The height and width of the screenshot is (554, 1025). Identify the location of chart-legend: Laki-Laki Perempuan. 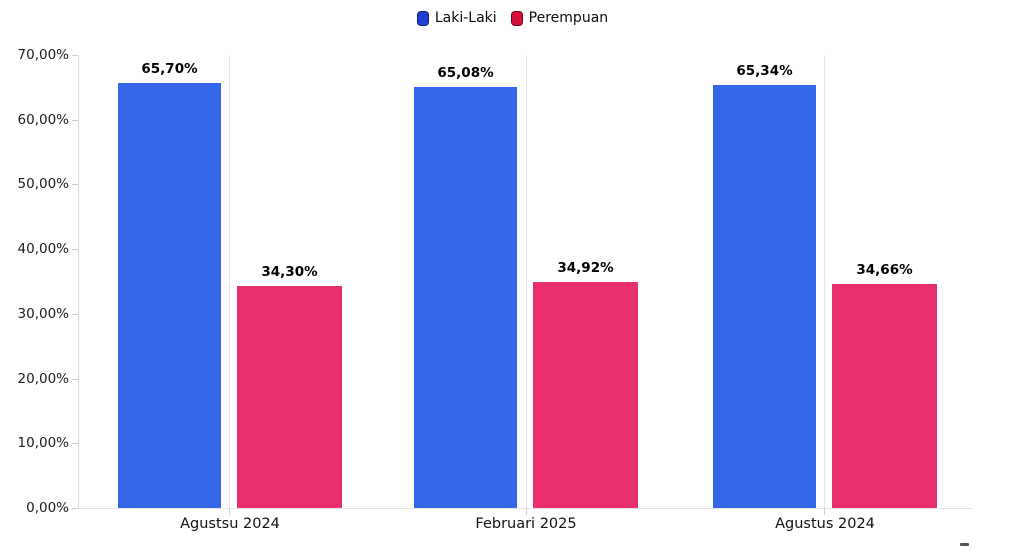
(512, 18).